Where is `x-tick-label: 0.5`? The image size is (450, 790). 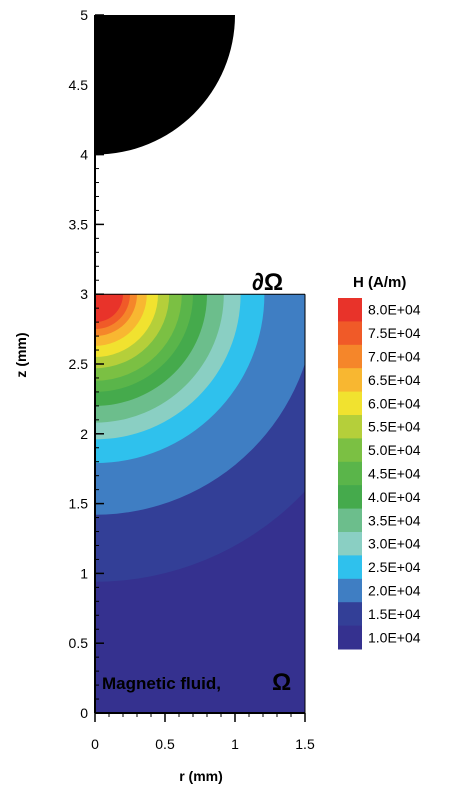 x-tick-label: 0.5 is located at coordinates (165, 744).